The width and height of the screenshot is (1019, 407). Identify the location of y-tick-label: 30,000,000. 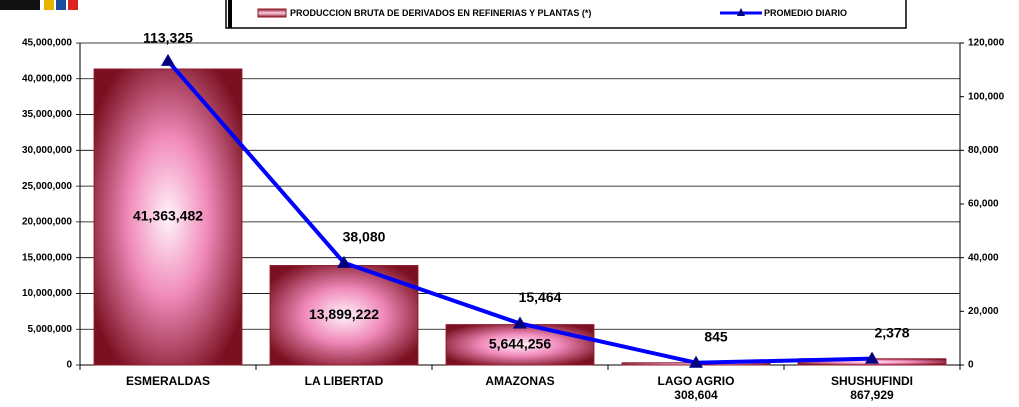
(47, 150).